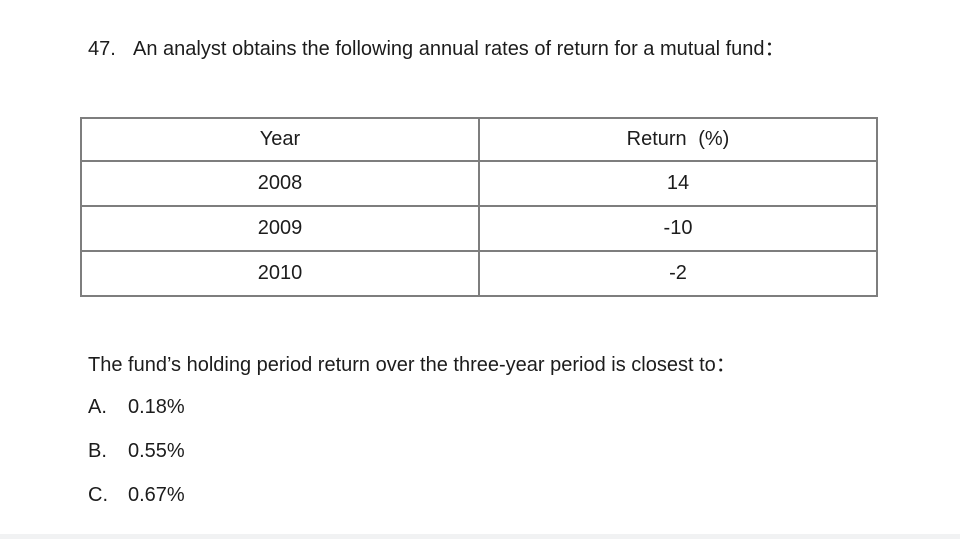 The image size is (960, 539). What do you see at coordinates (97, 451) in the screenshot?
I see `choice-letter: B.` at bounding box center [97, 451].